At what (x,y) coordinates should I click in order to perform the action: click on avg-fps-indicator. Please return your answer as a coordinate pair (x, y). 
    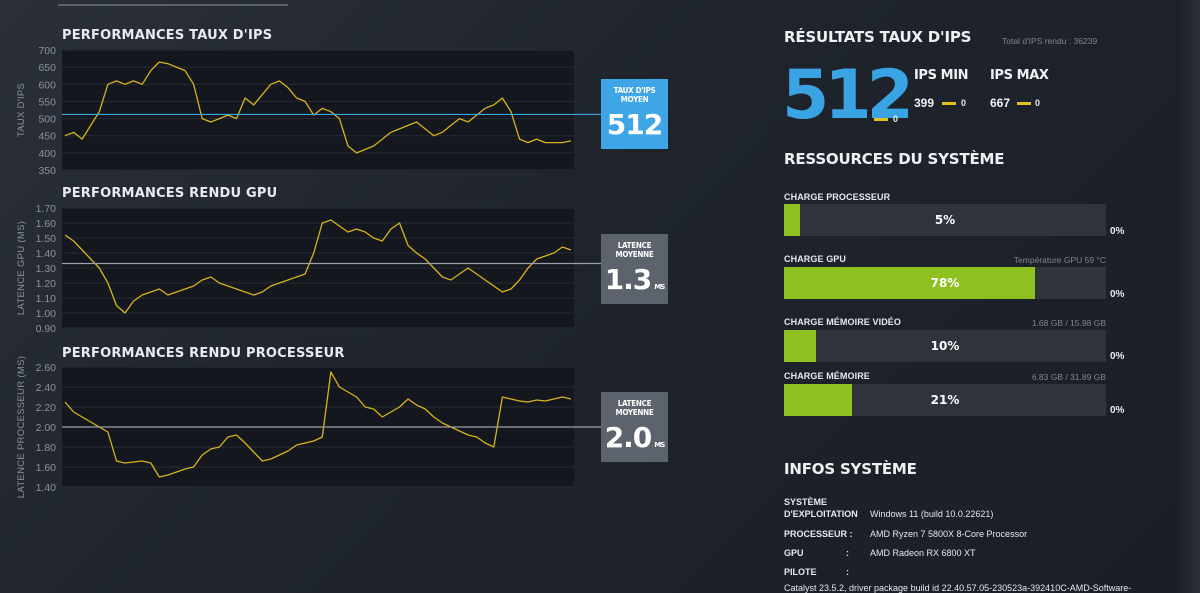
    Looking at the image, I should click on (881, 119).